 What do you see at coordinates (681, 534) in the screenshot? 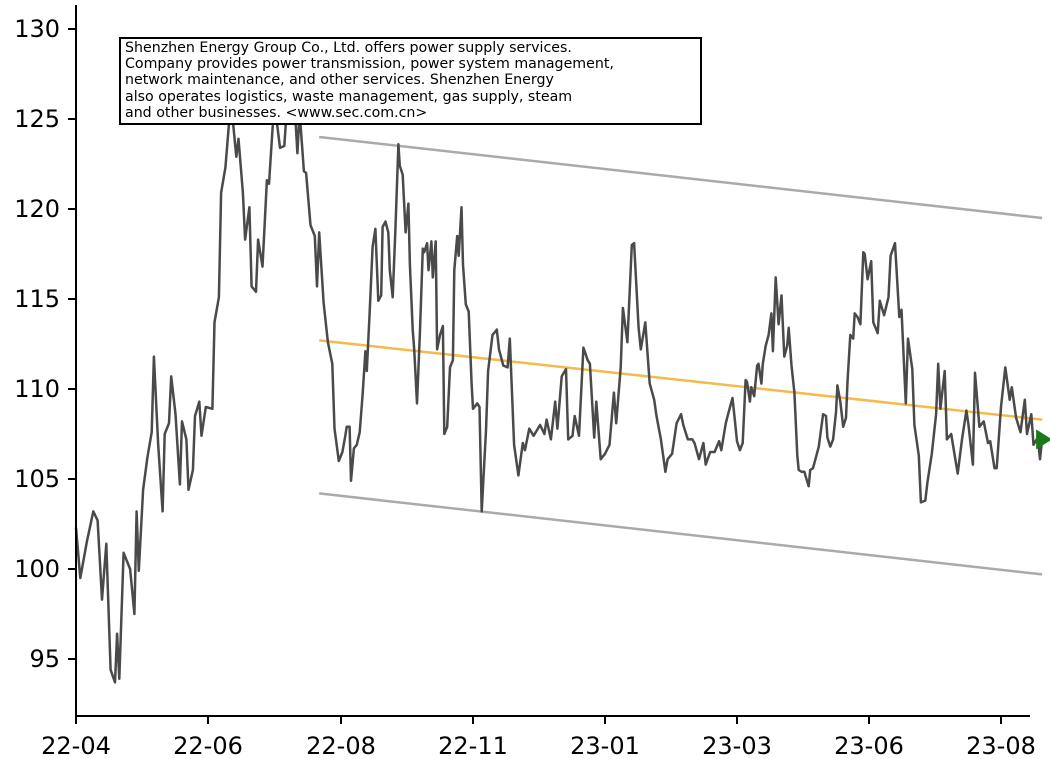
I see `lower-channel-line` at bounding box center [681, 534].